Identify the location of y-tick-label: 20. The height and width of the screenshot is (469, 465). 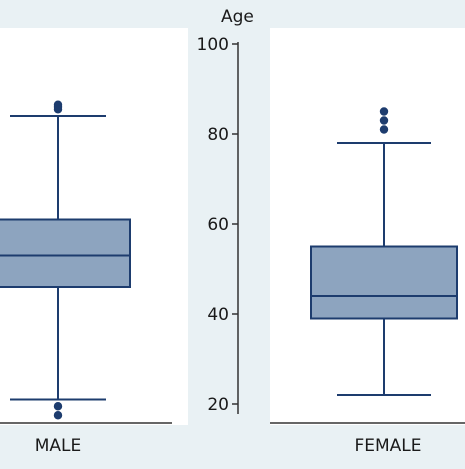
(218, 405).